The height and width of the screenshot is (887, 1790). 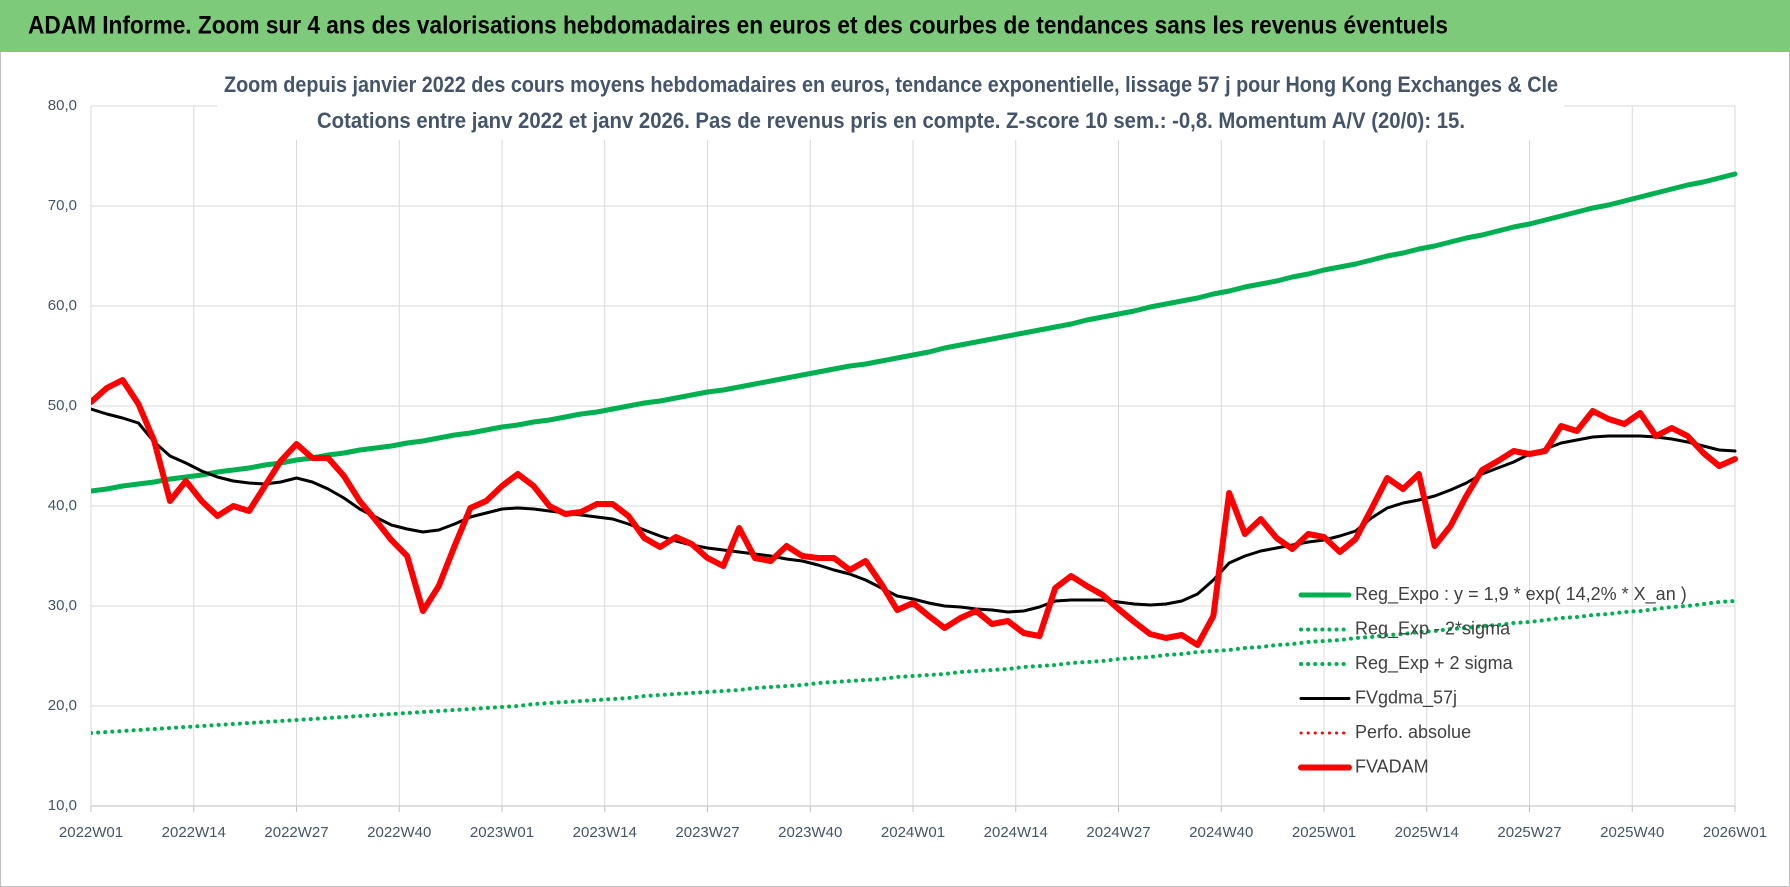 I want to click on legend-label: FVADAM, so click(x=1392, y=766).